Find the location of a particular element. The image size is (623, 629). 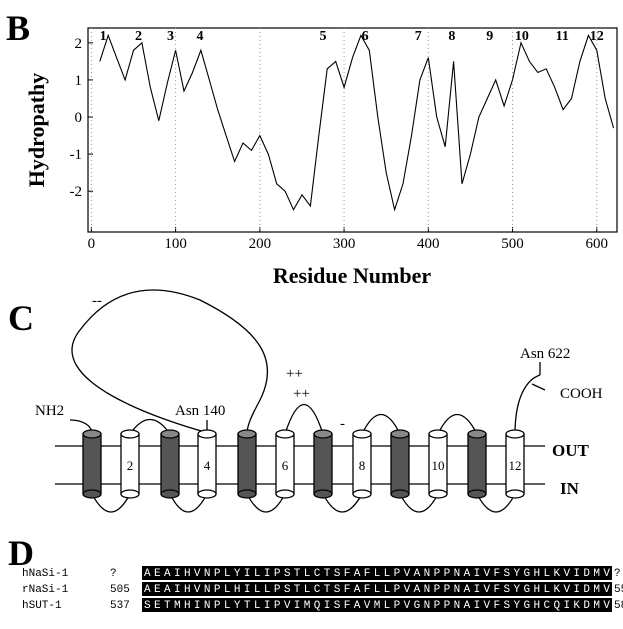

panel-label: D is located at coordinates (21, 553).